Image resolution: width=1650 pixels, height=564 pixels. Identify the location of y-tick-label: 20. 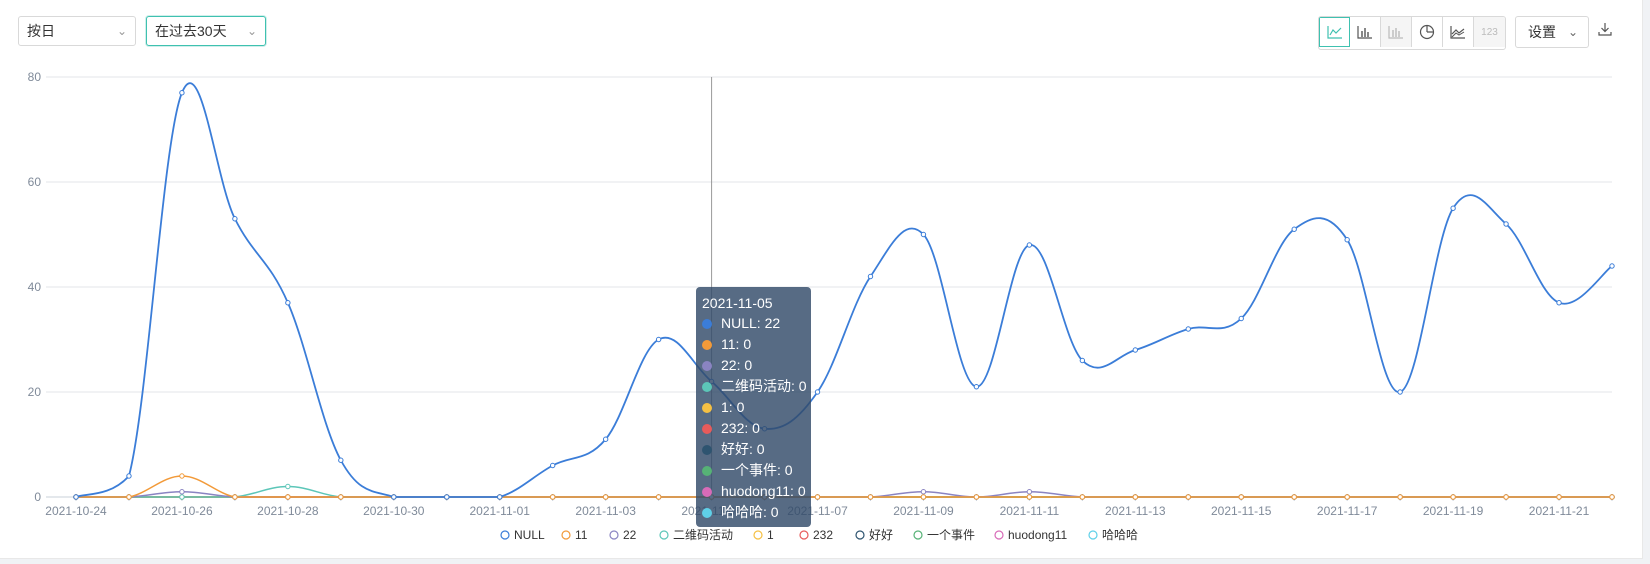
(35, 392).